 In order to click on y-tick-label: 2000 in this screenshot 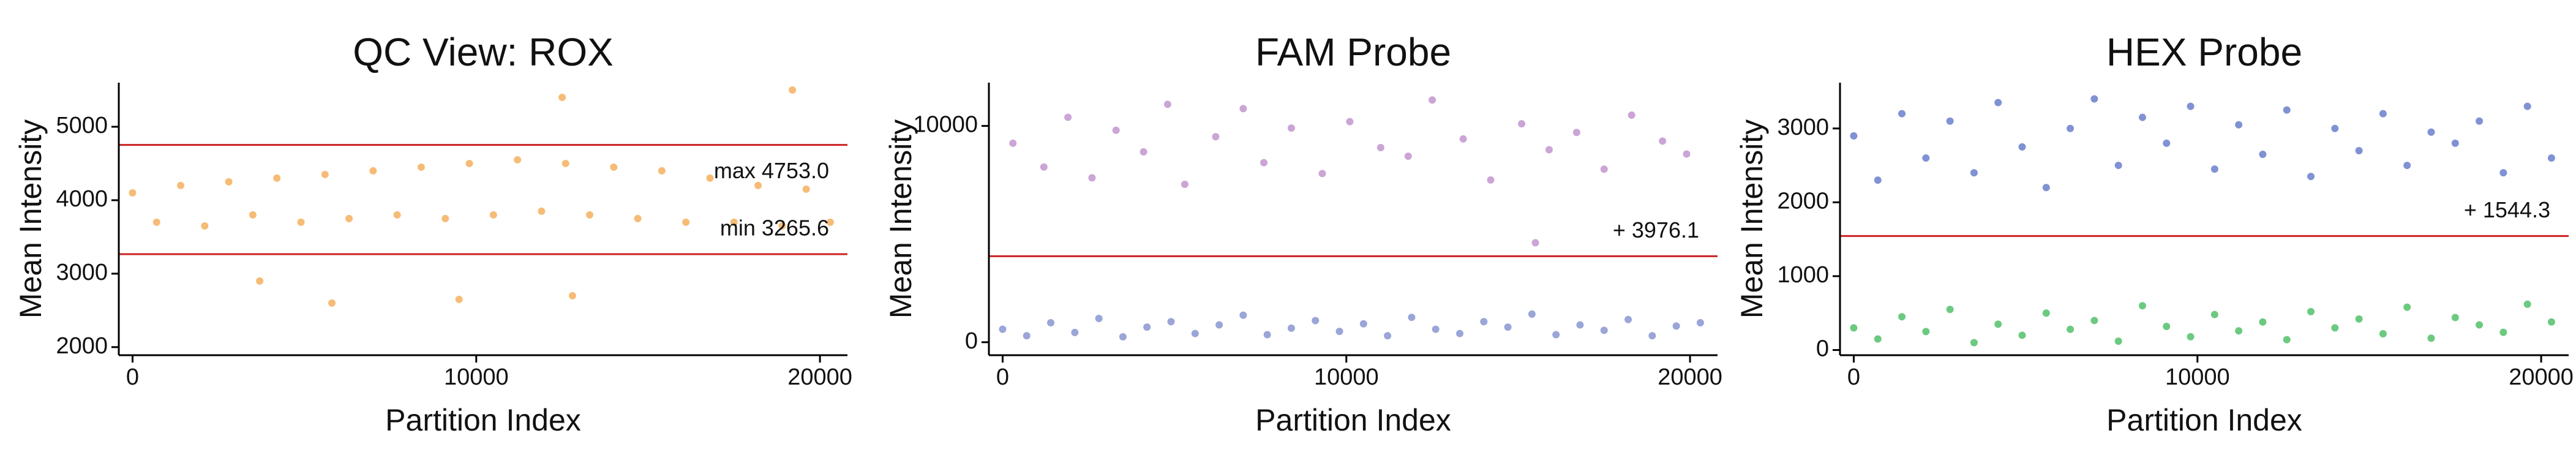, I will do `click(82, 346)`.